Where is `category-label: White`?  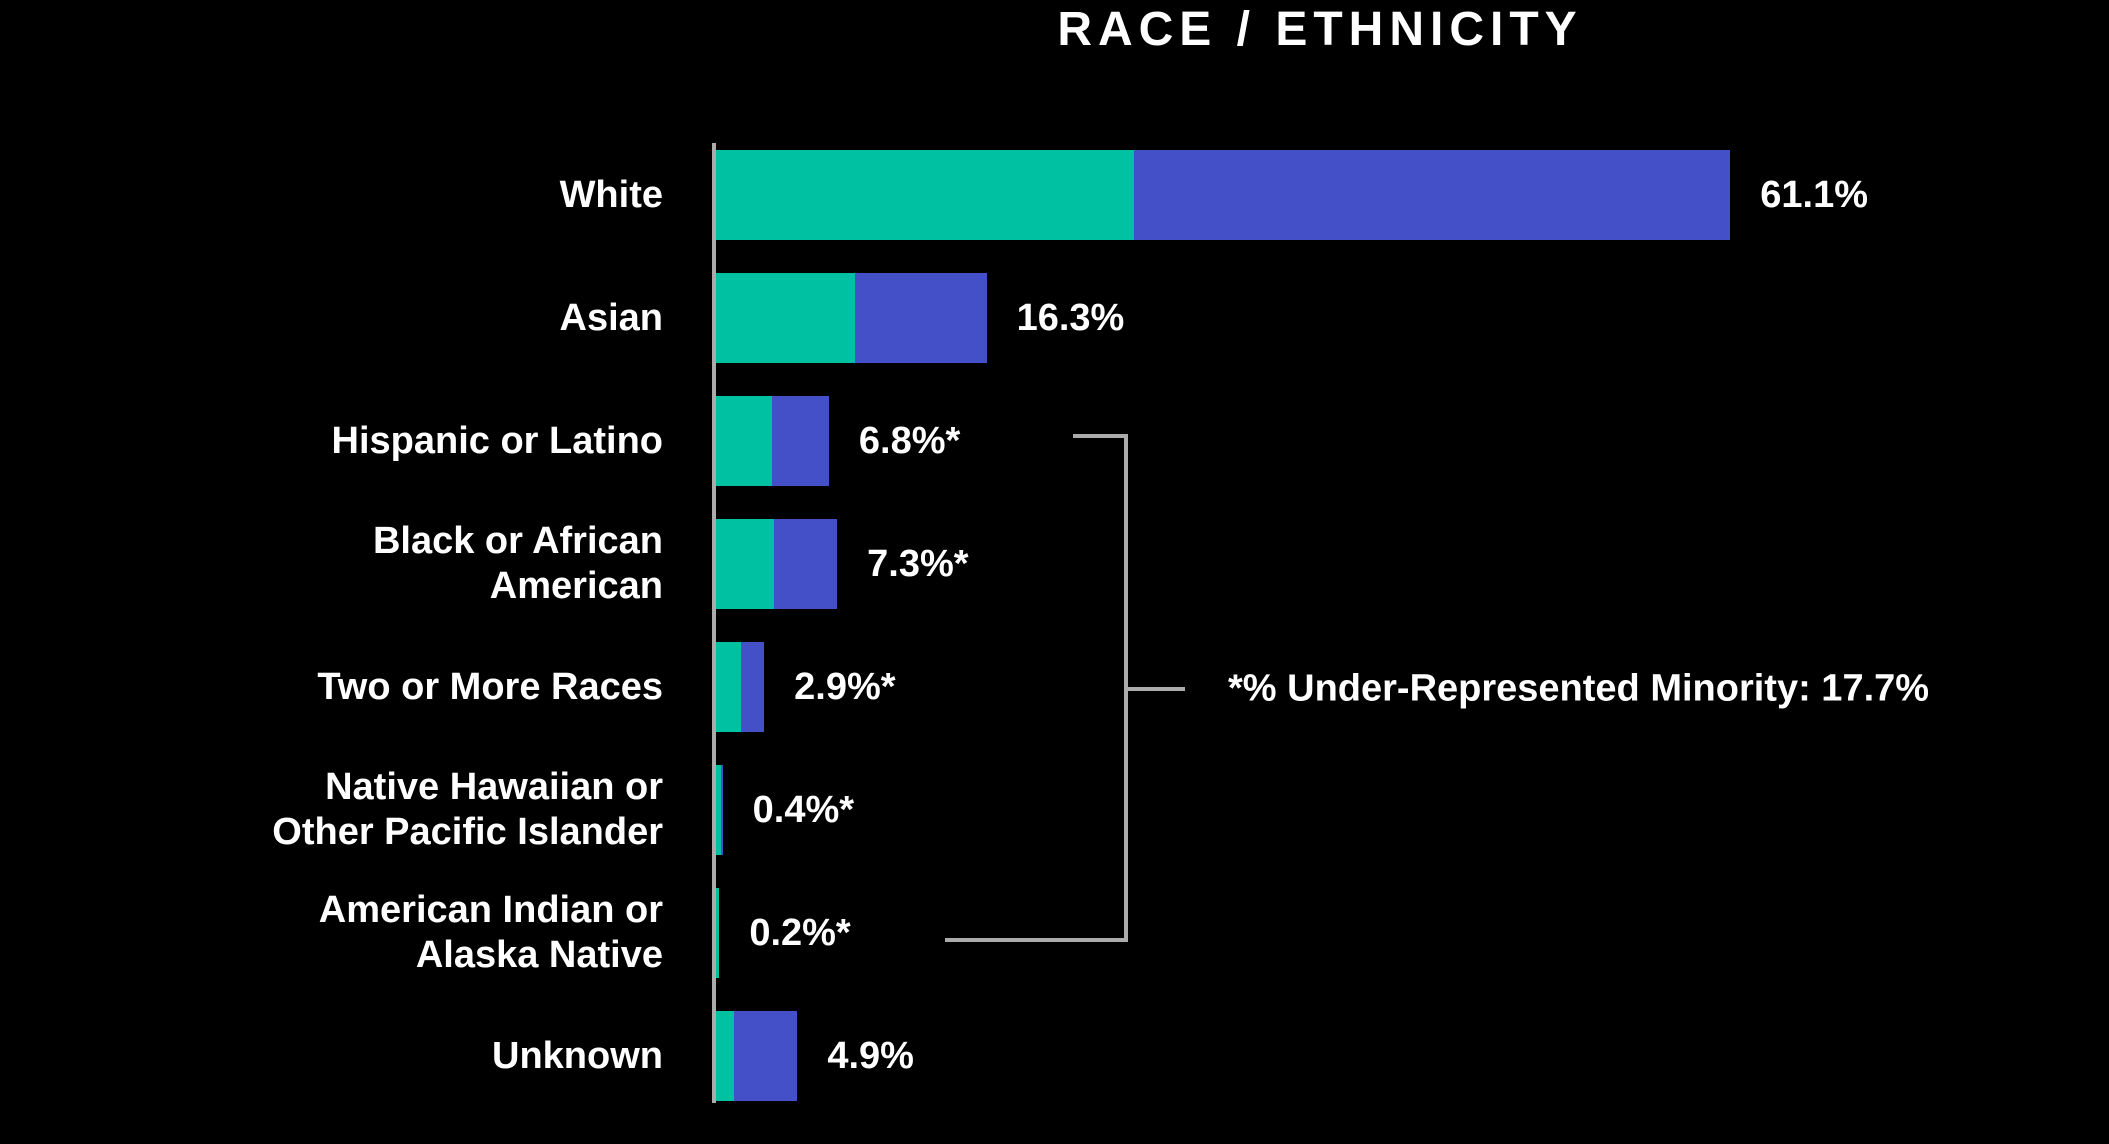 category-label: White is located at coordinates (611, 194).